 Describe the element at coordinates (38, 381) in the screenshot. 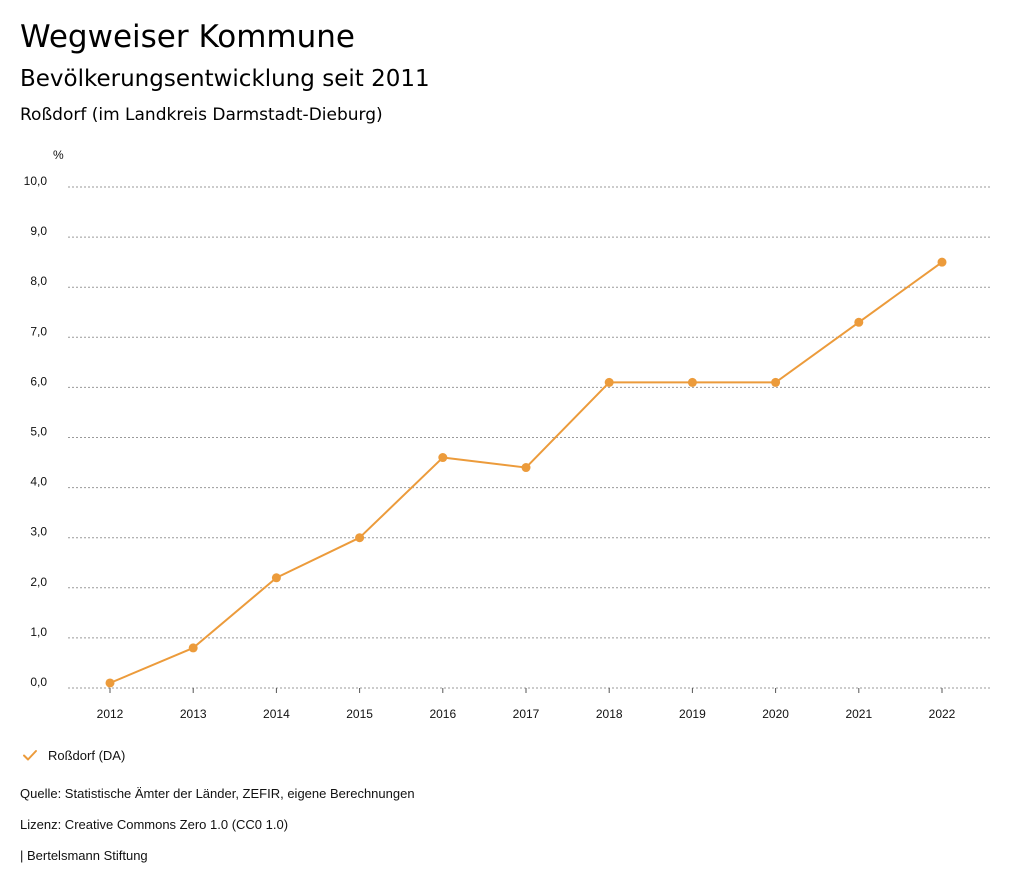

I see `y-tick-label: 6,0` at that location.